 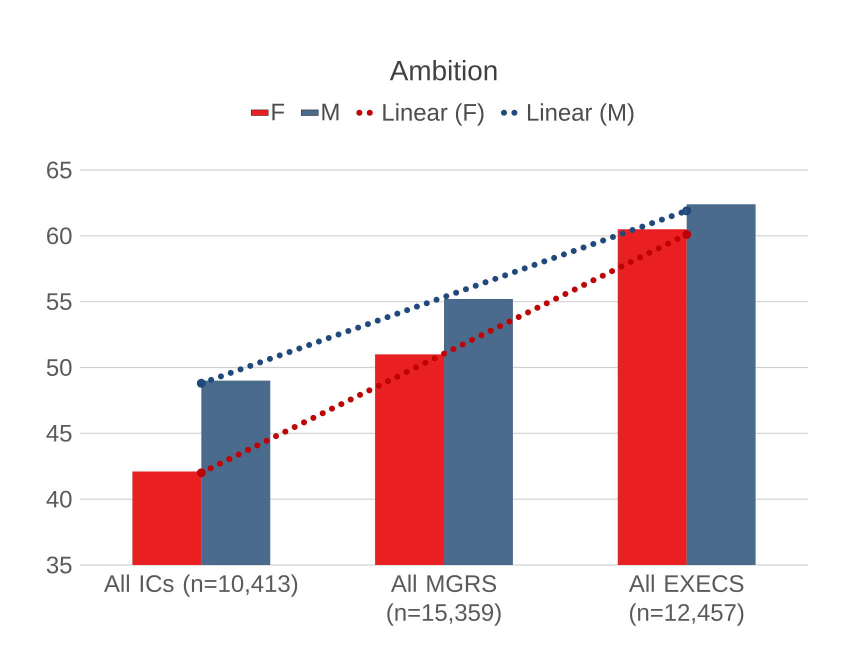 I want to click on legend-label: M, so click(x=330, y=112).